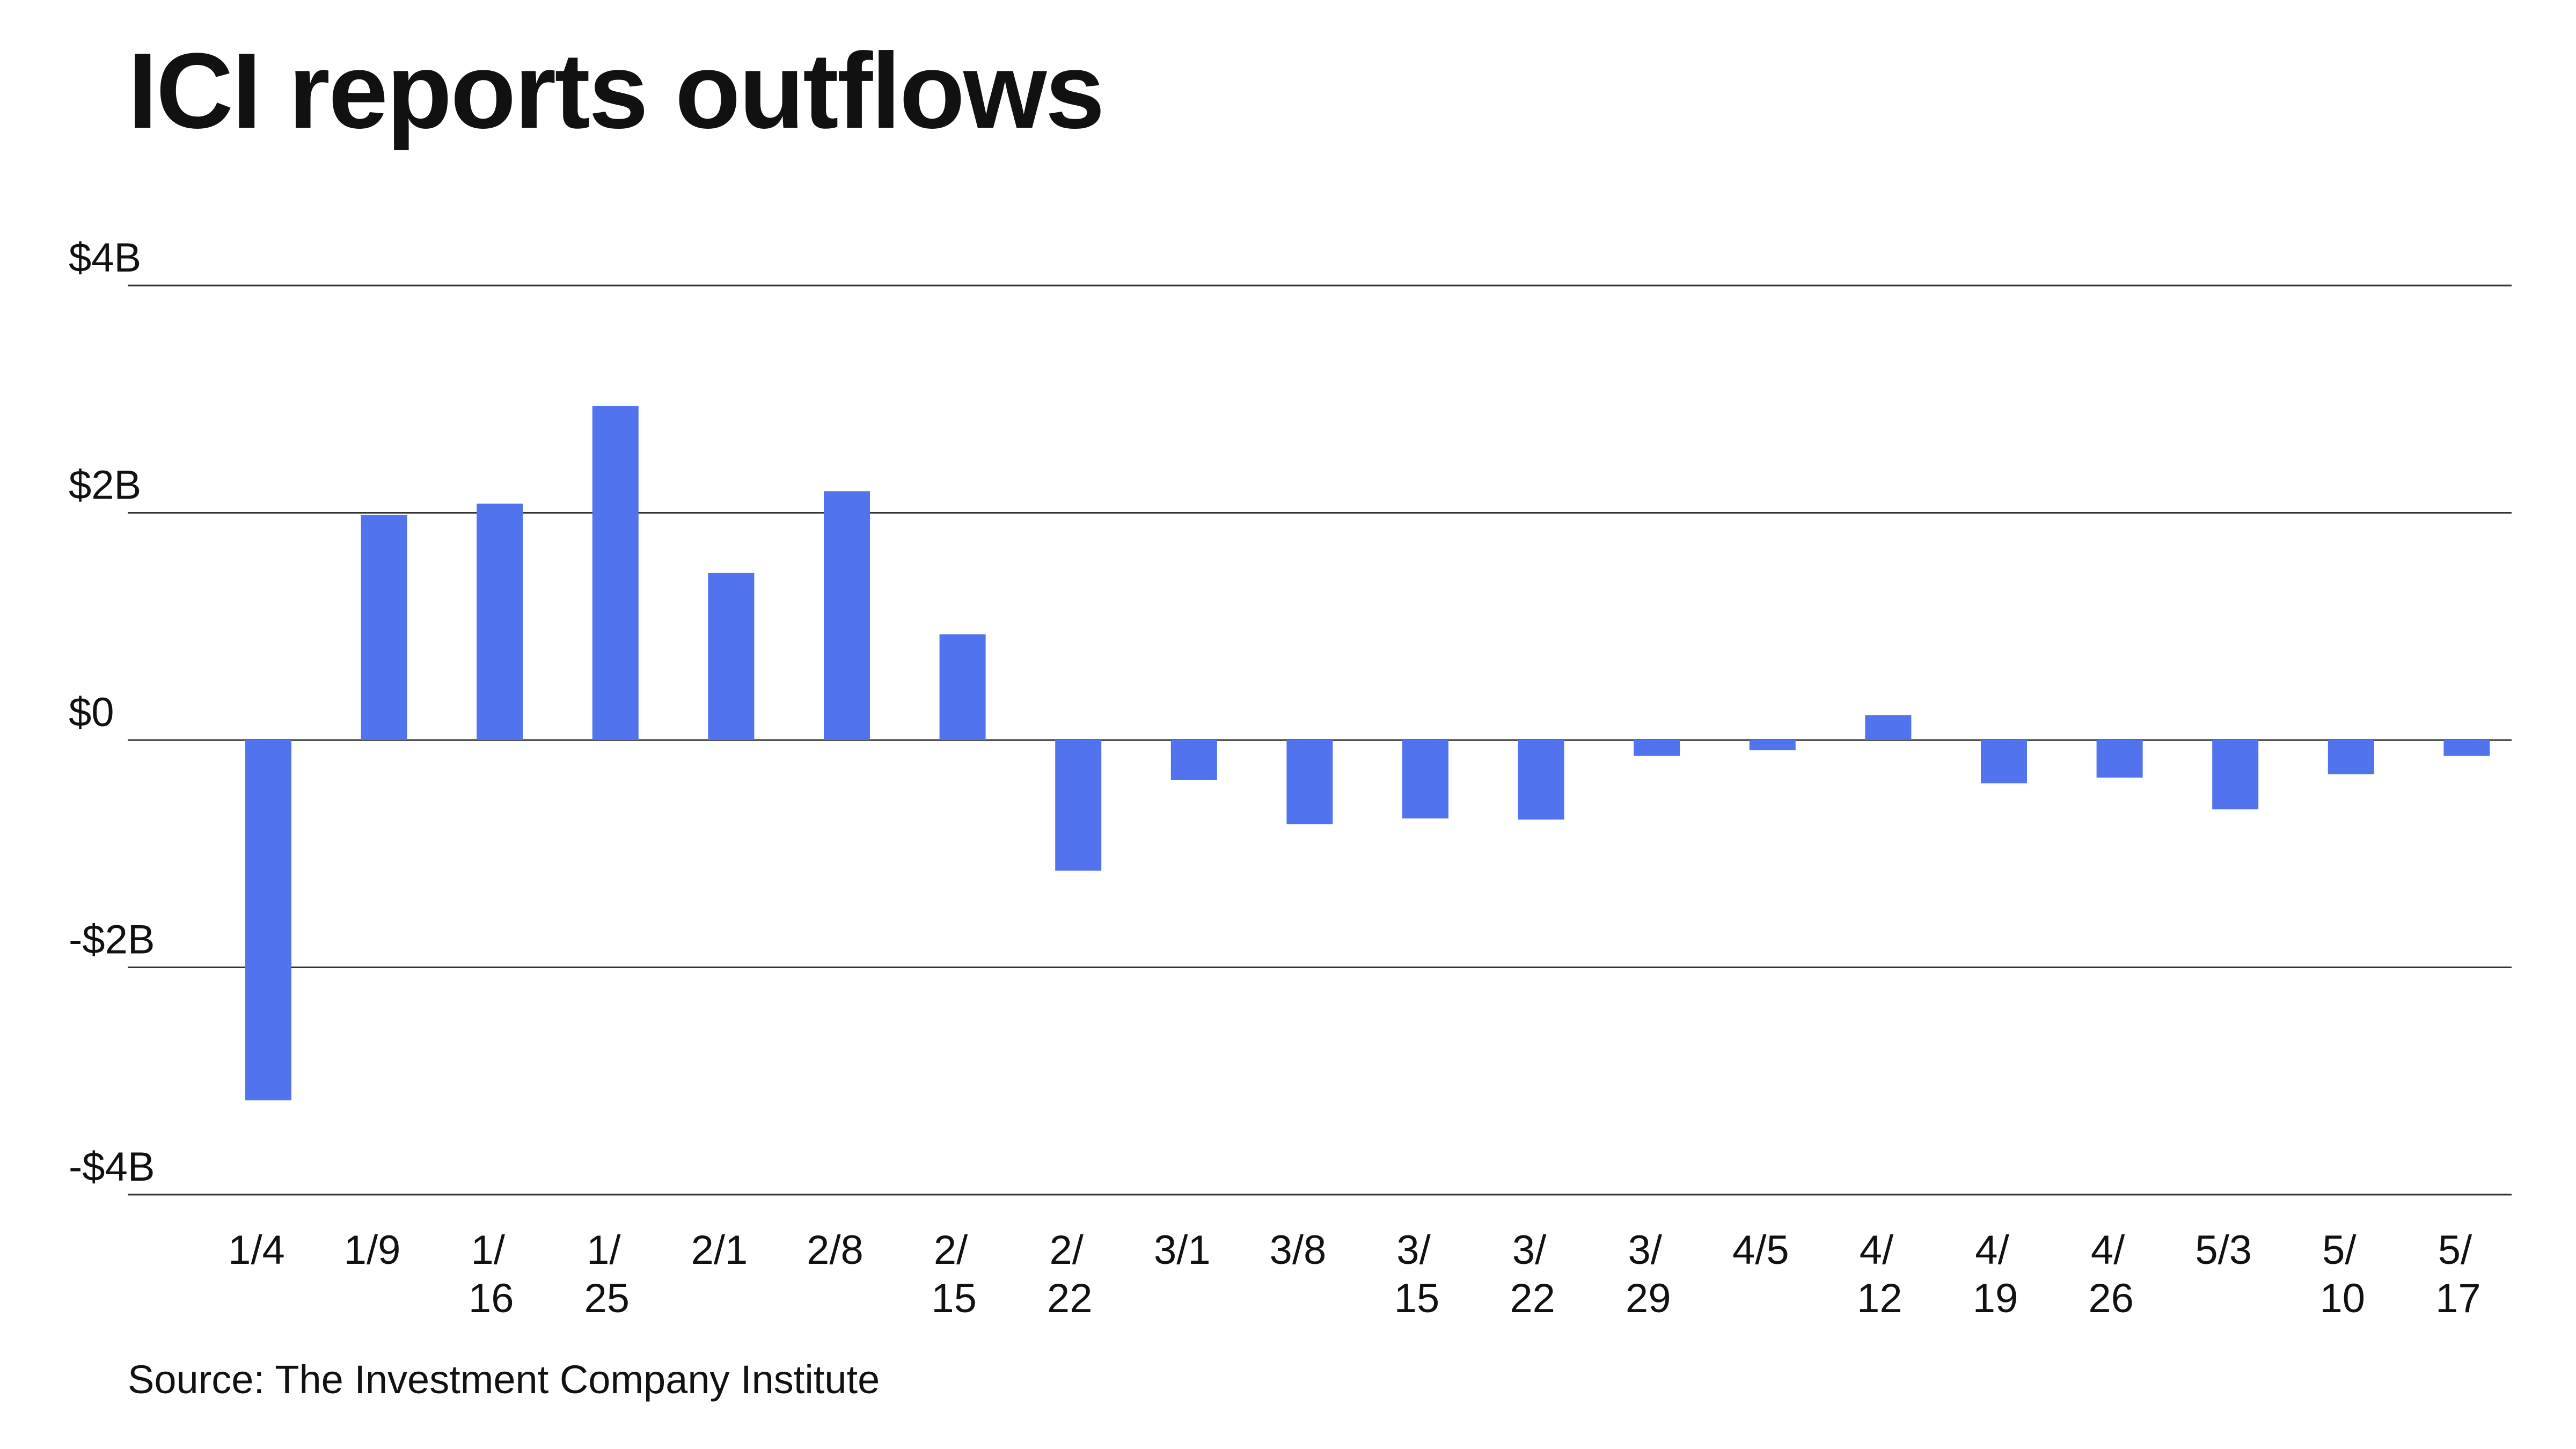  Describe the element at coordinates (105, 485) in the screenshot. I see `y-tick-label: $2B` at that location.